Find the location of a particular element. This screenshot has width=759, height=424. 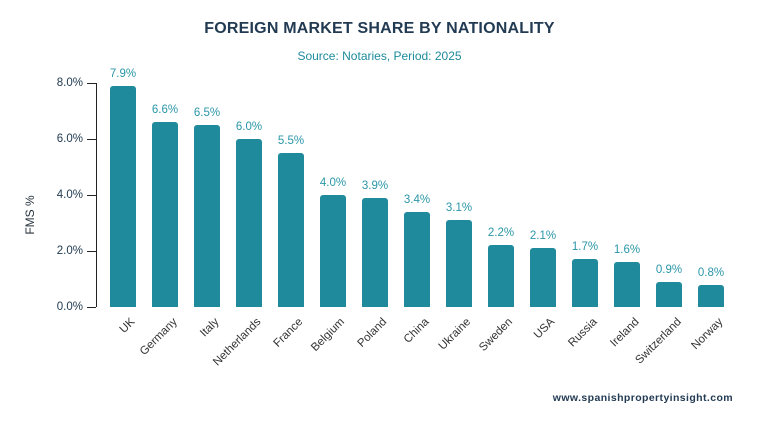

bar-column: 6.0% Netherlands is located at coordinates (240, 225).